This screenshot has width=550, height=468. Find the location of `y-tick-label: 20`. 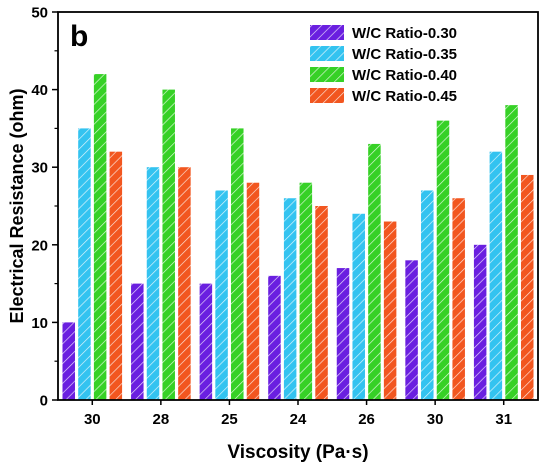

y-tick-label: 20 is located at coordinates (39, 245).